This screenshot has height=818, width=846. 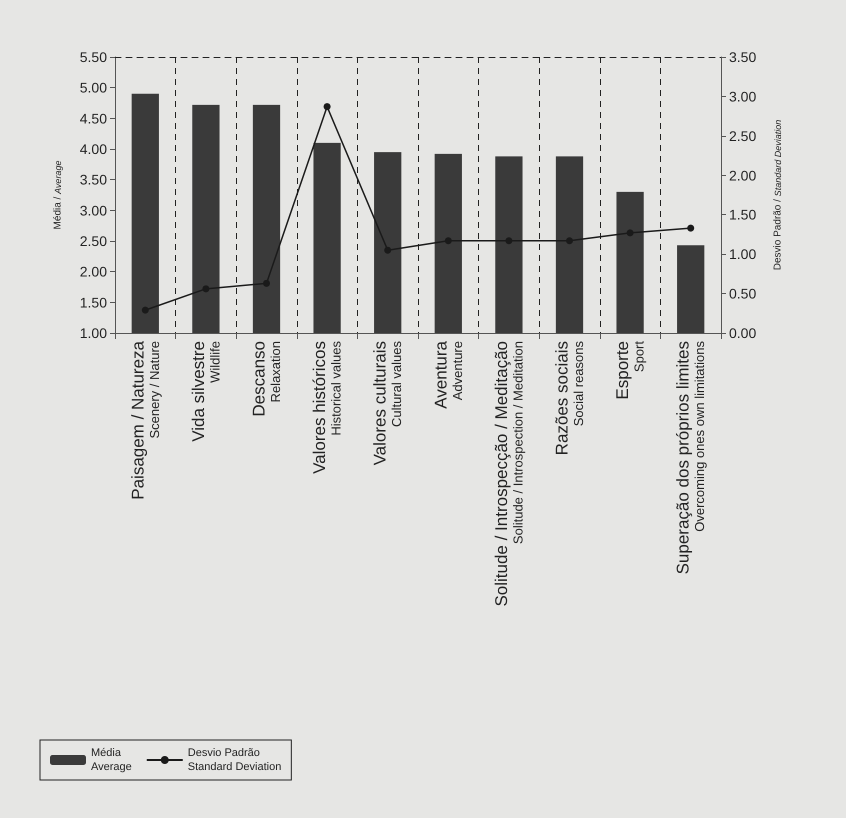 What do you see at coordinates (111, 760) in the screenshot?
I see `legend-label: Média Average` at bounding box center [111, 760].